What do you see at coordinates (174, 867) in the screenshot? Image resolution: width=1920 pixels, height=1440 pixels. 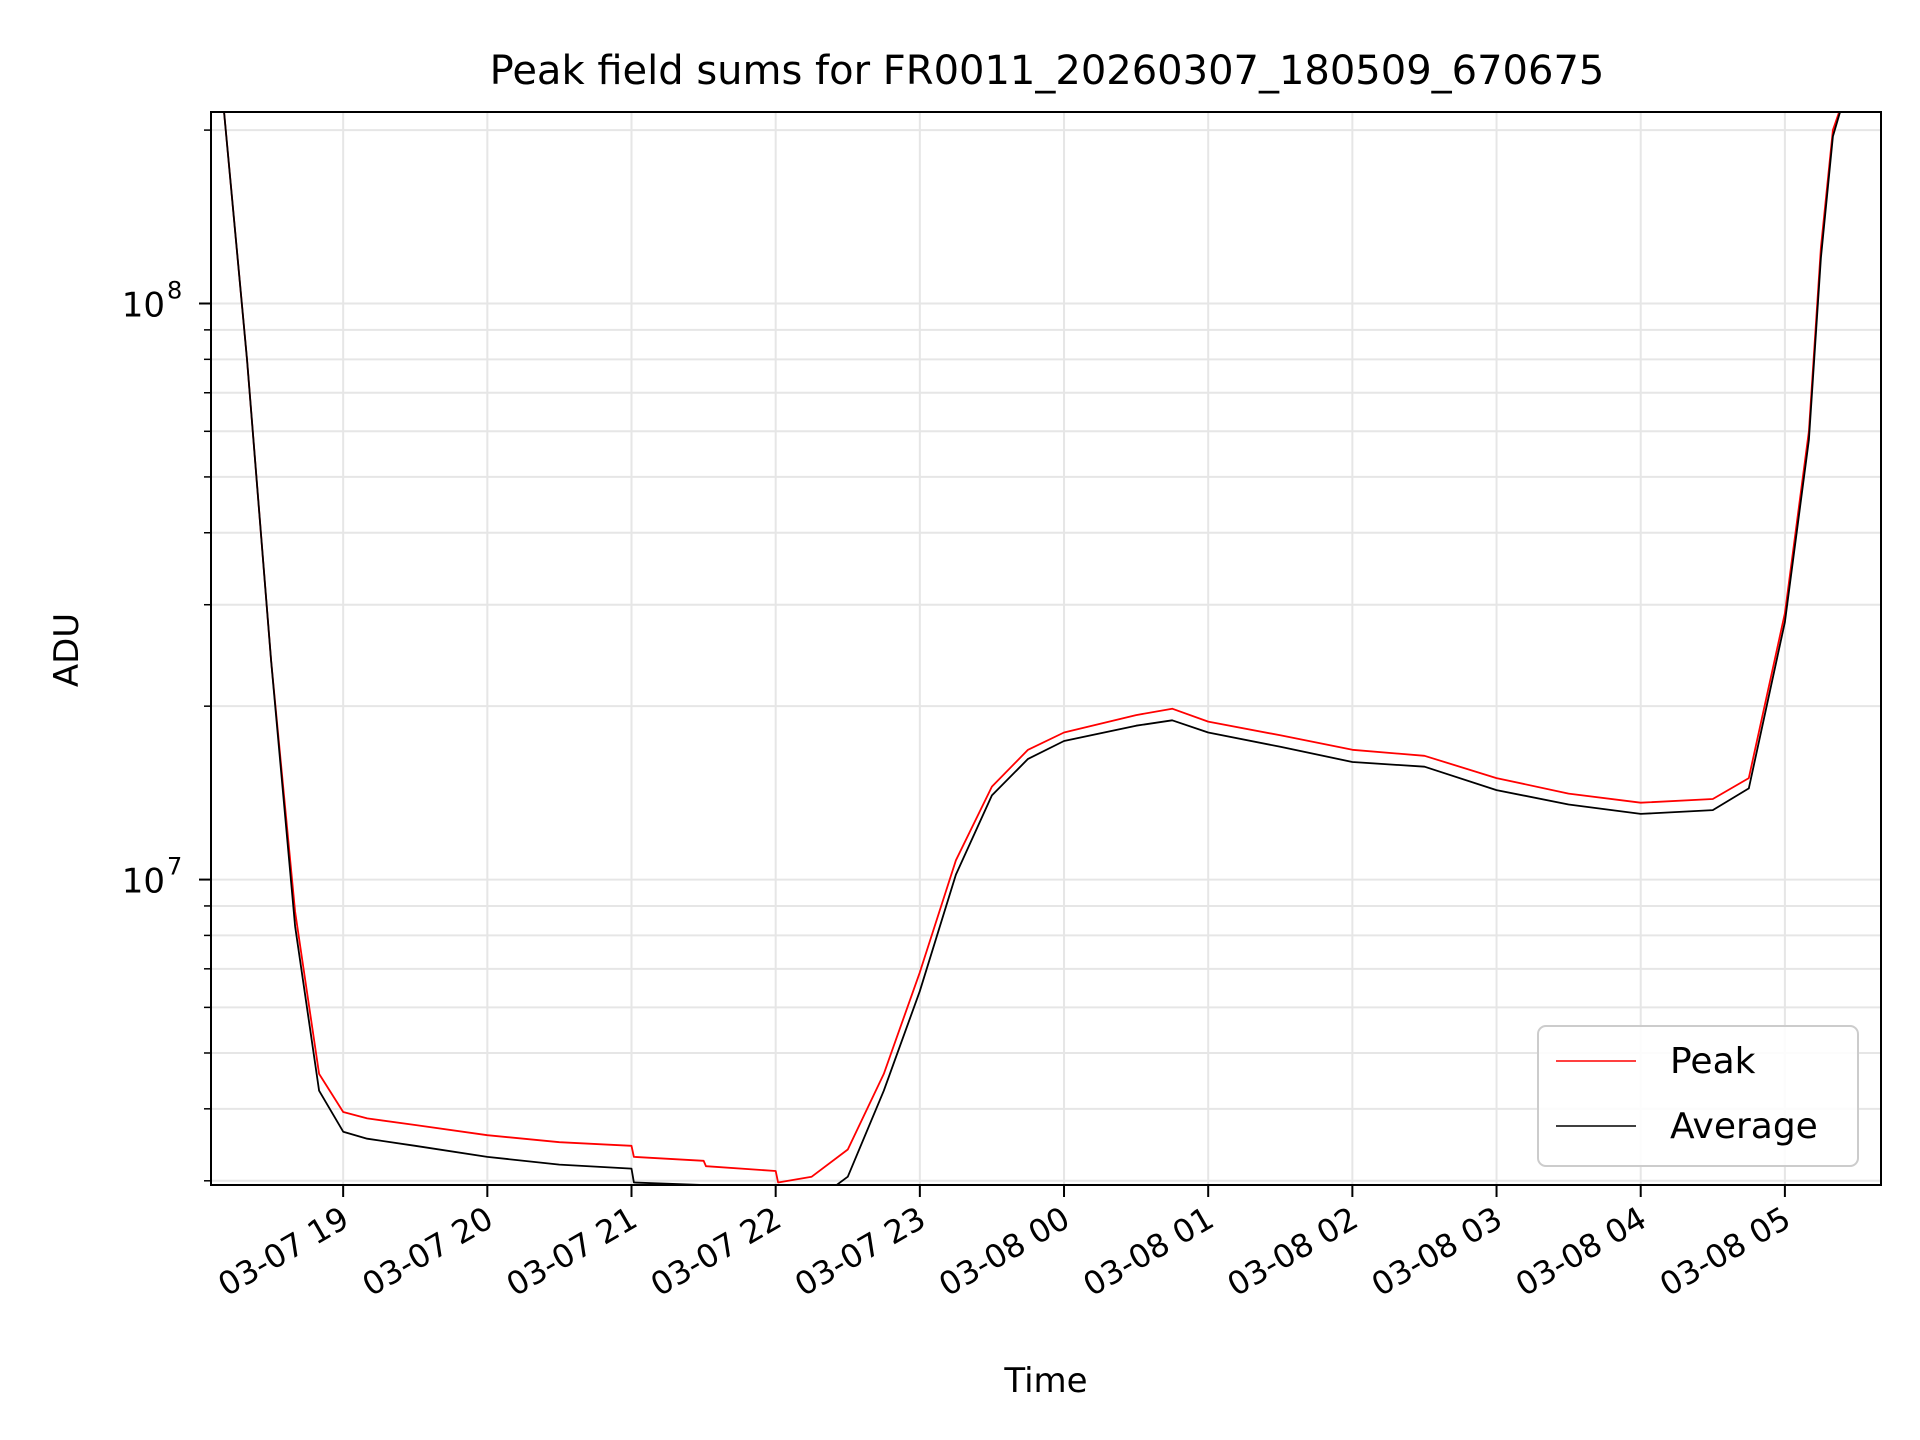 I see `y-tick-exponent: 7` at bounding box center [174, 867].